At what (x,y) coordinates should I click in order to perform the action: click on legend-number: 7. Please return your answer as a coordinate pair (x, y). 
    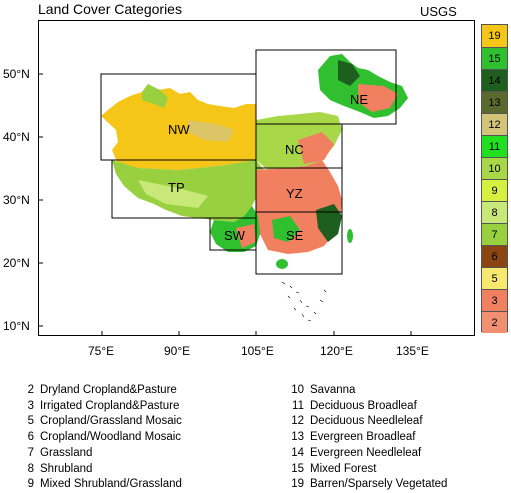
    Looking at the image, I should click on (30, 452).